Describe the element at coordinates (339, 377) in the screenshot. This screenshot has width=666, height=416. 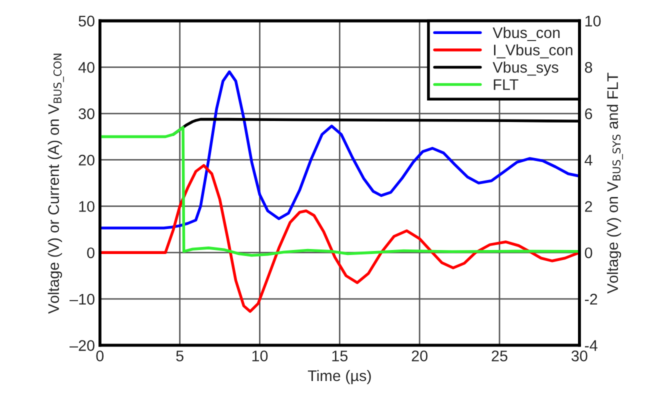
I see `x-axis-title: Time (µs)` at that location.